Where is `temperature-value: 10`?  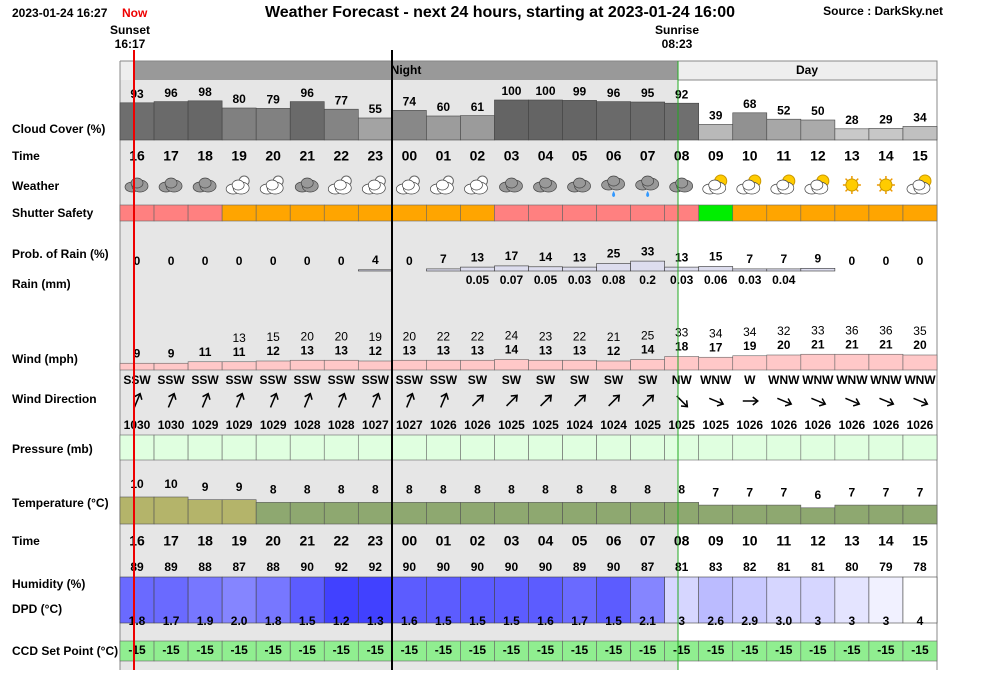
temperature-value: 10 is located at coordinates (171, 484).